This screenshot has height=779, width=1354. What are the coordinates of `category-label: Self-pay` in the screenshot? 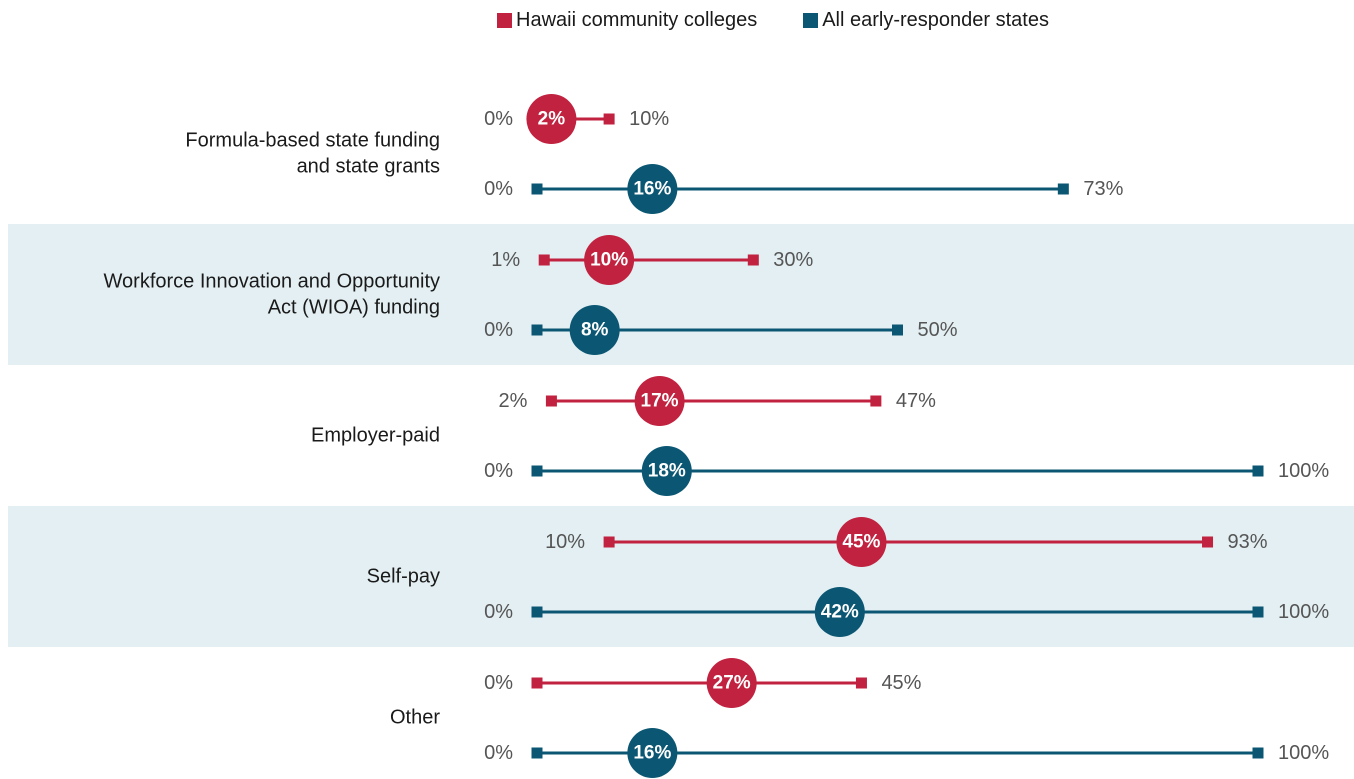 It's located at (403, 577).